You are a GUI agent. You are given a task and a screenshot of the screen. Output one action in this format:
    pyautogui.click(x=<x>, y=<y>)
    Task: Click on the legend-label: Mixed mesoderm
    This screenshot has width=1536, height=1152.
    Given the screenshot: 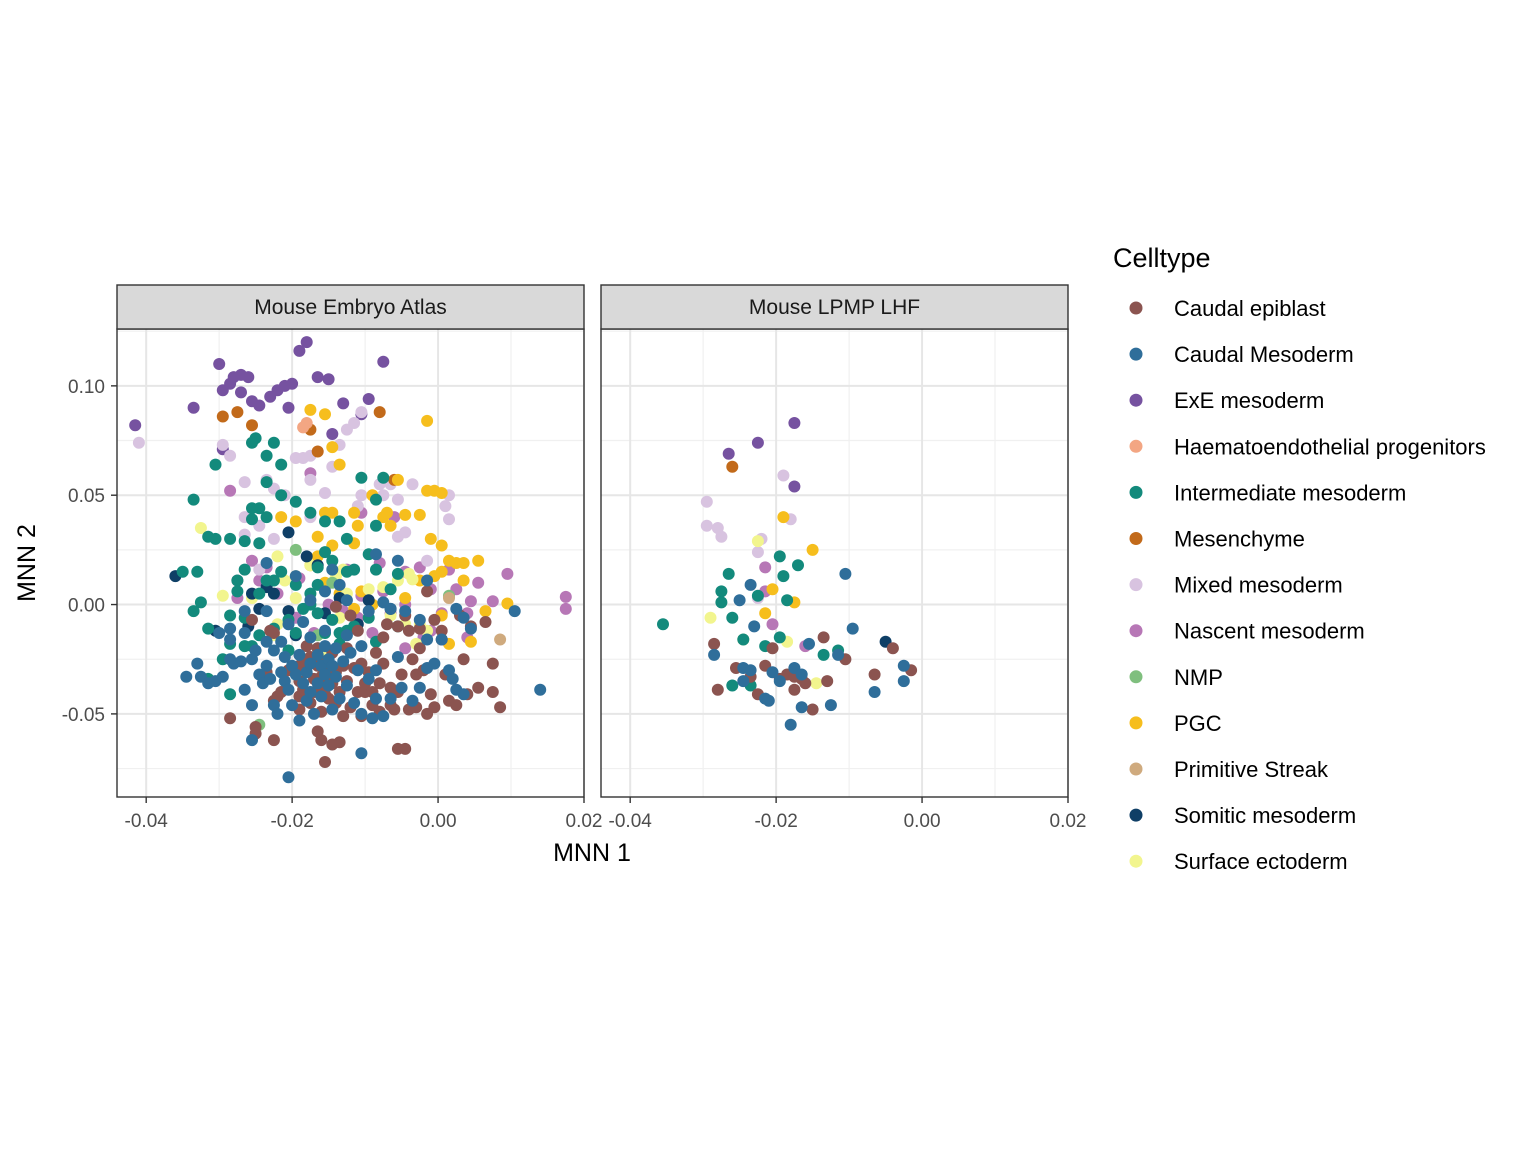 What is the action you would take?
    pyautogui.click(x=1258, y=585)
    